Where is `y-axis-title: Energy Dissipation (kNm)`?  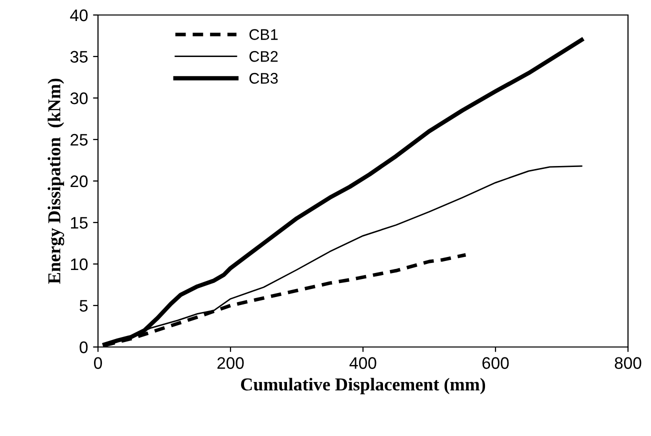
y-axis-title: Energy Dissipation (kNm) is located at coordinates (56, 181).